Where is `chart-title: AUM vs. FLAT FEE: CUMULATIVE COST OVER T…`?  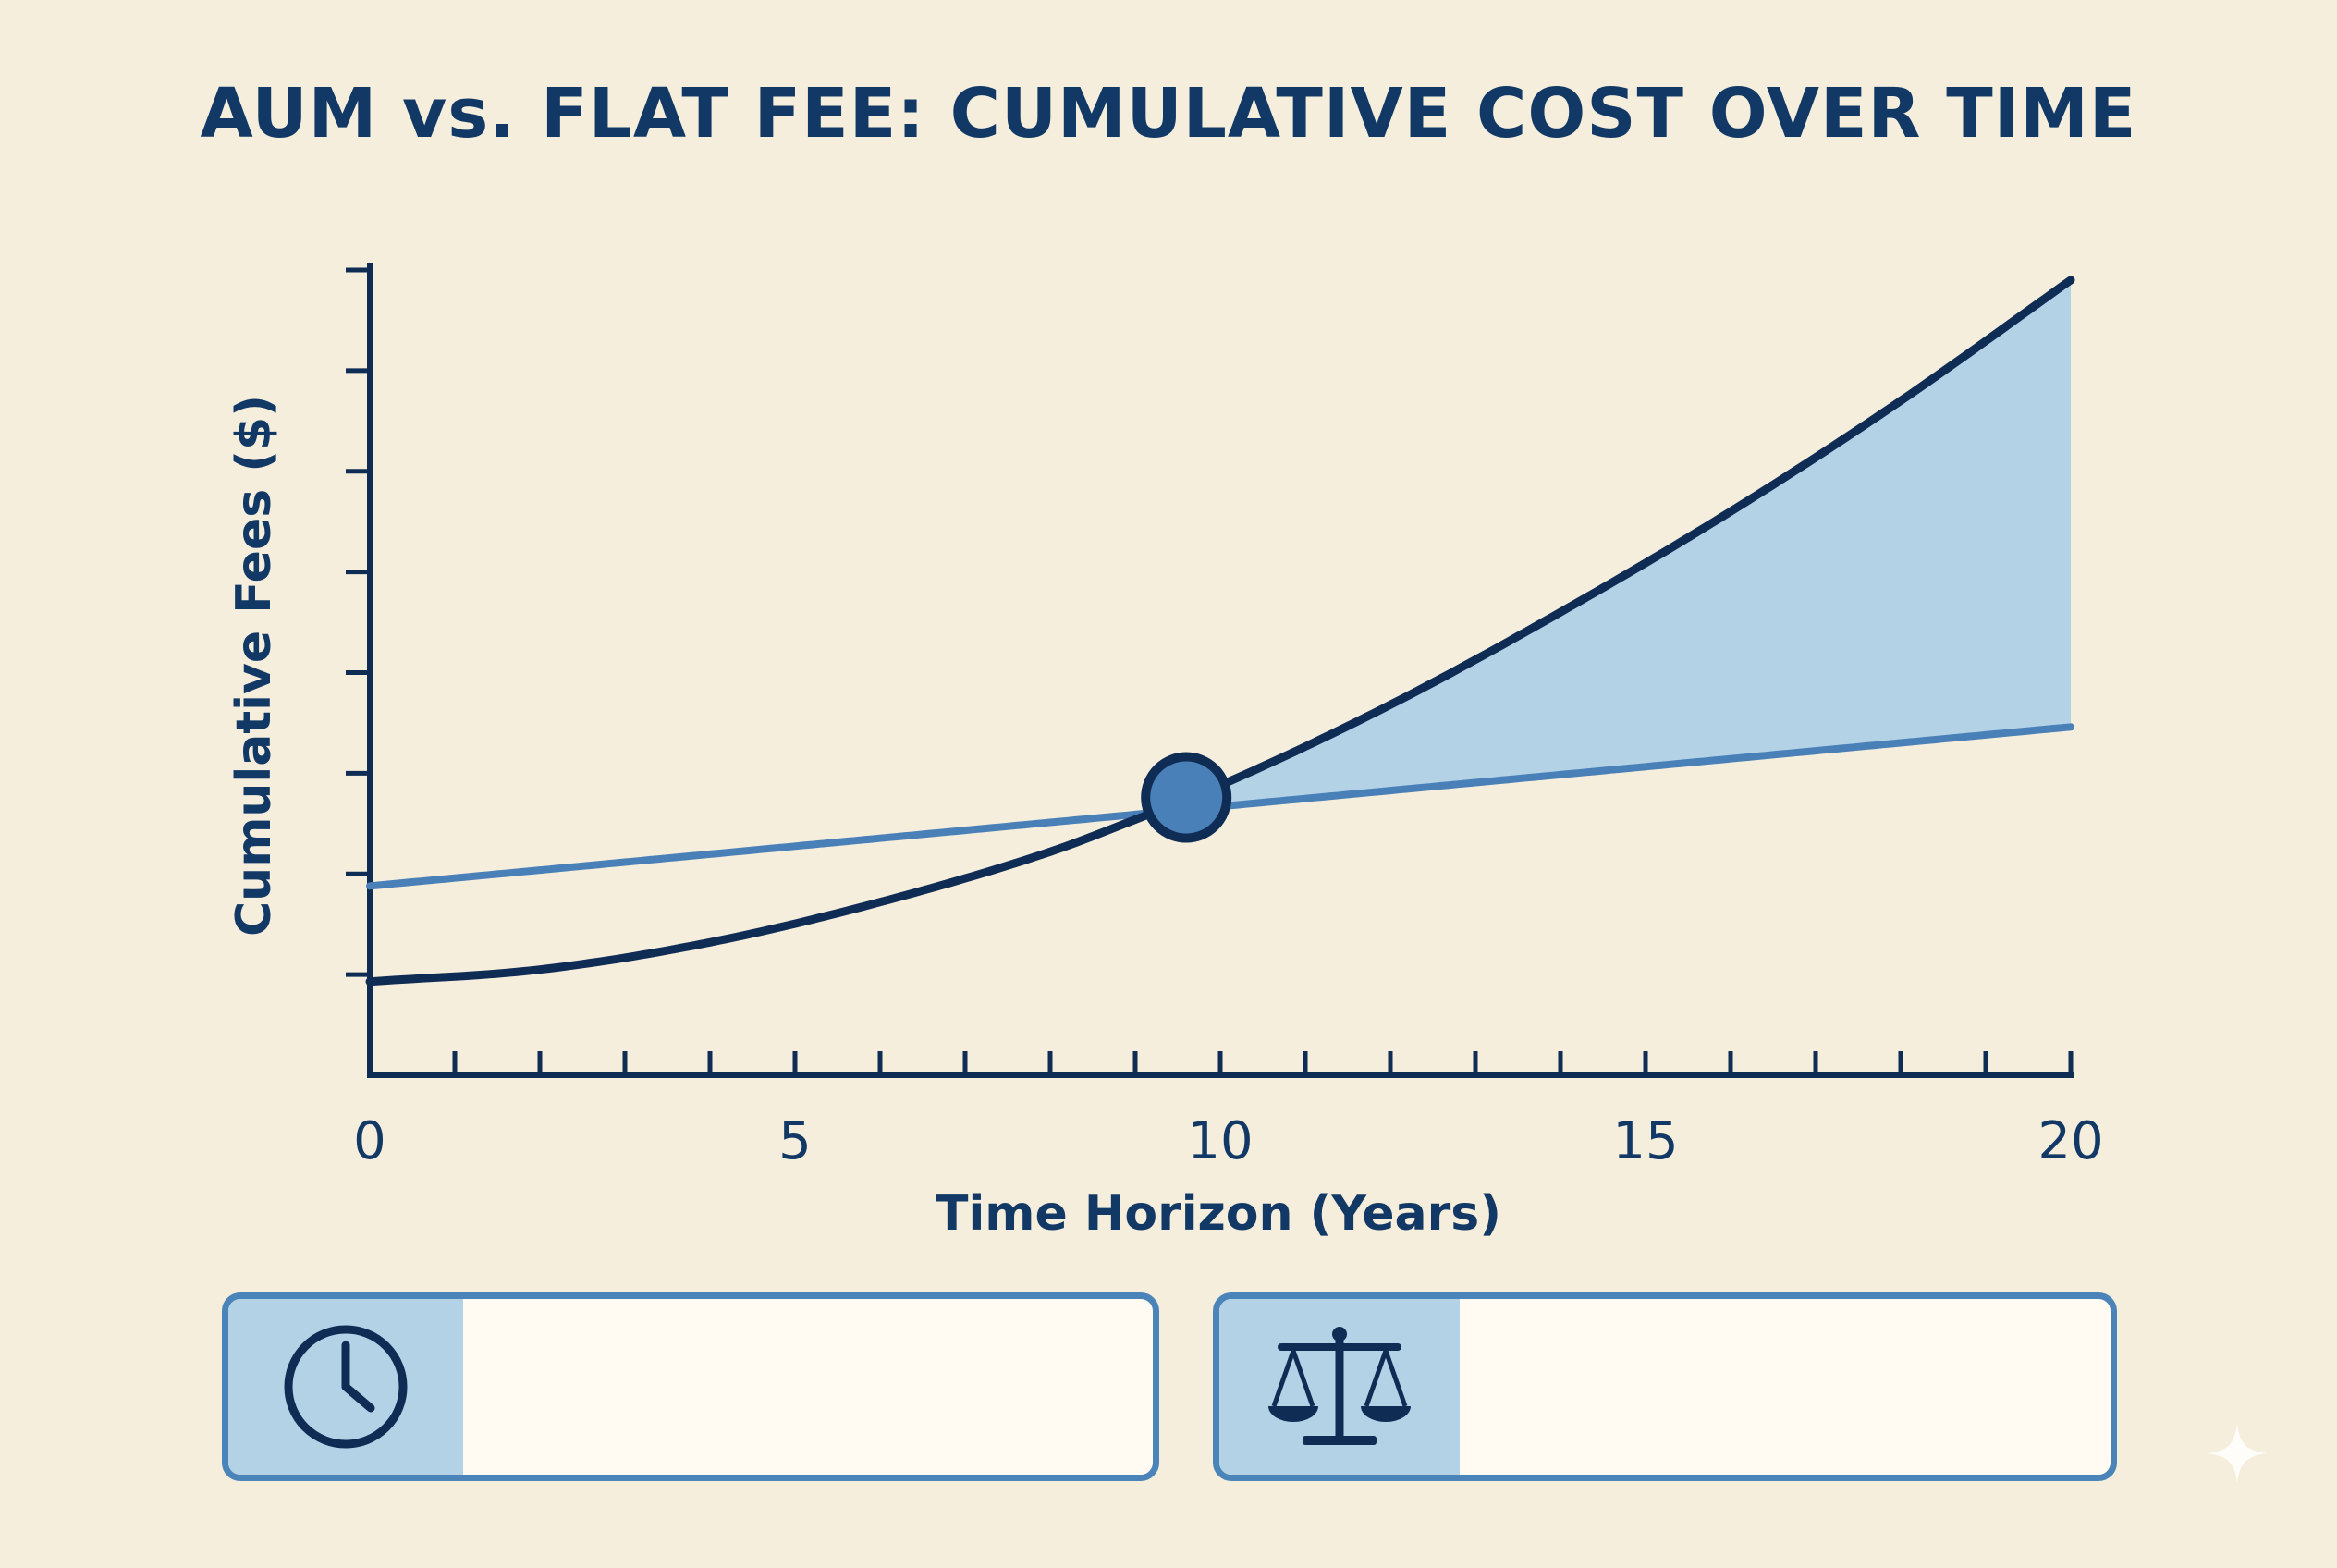 chart-title: AUM vs. FLAT FEE: CUMULATIVE COST OVER T… is located at coordinates (1168, 114).